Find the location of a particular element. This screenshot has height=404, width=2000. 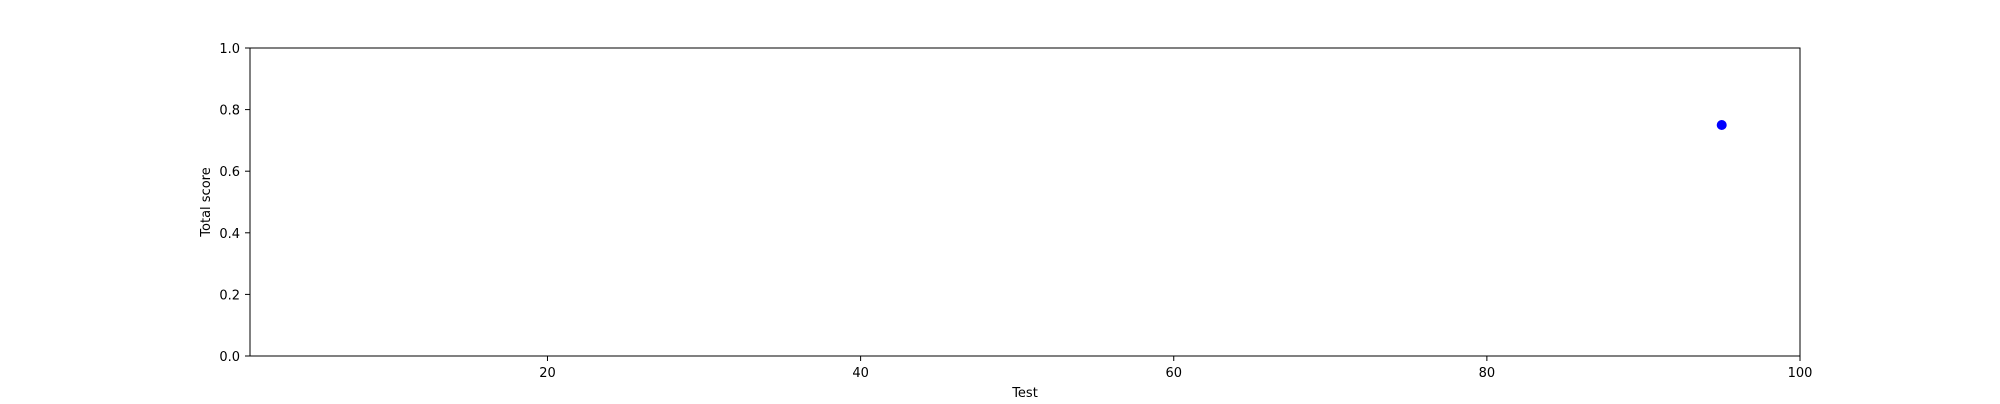

y-axis-ticks: 0.0 0.2 0.4 0.6 0.8 1.0 is located at coordinates (234, 203).